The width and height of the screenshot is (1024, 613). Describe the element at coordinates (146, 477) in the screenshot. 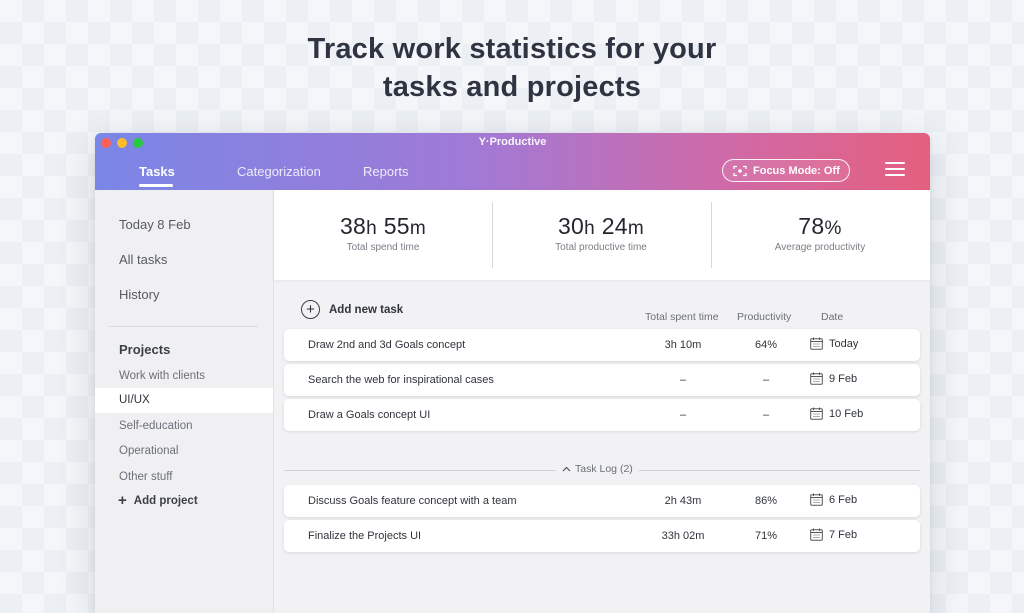

I see `project-item-other-stuff: Other stuff` at that location.